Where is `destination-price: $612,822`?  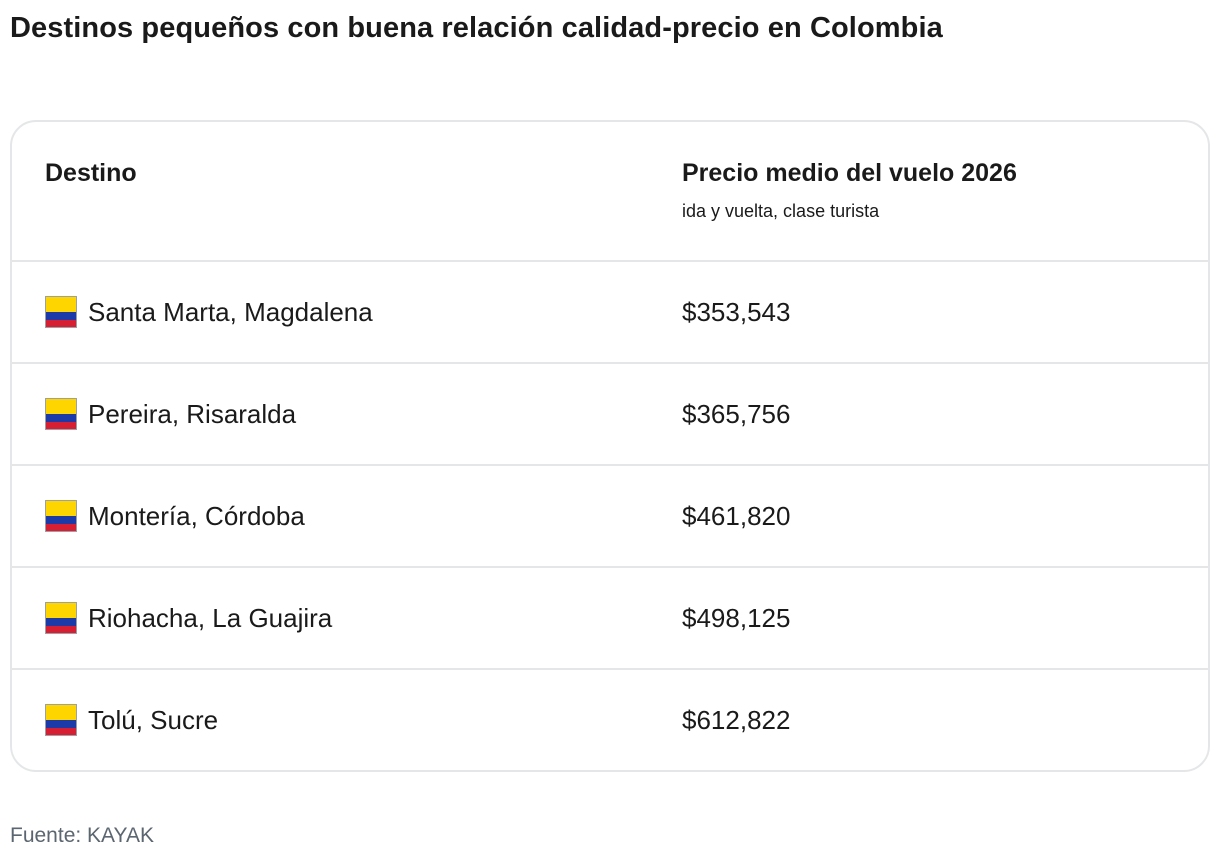
destination-price: $612,822 is located at coordinates (736, 720).